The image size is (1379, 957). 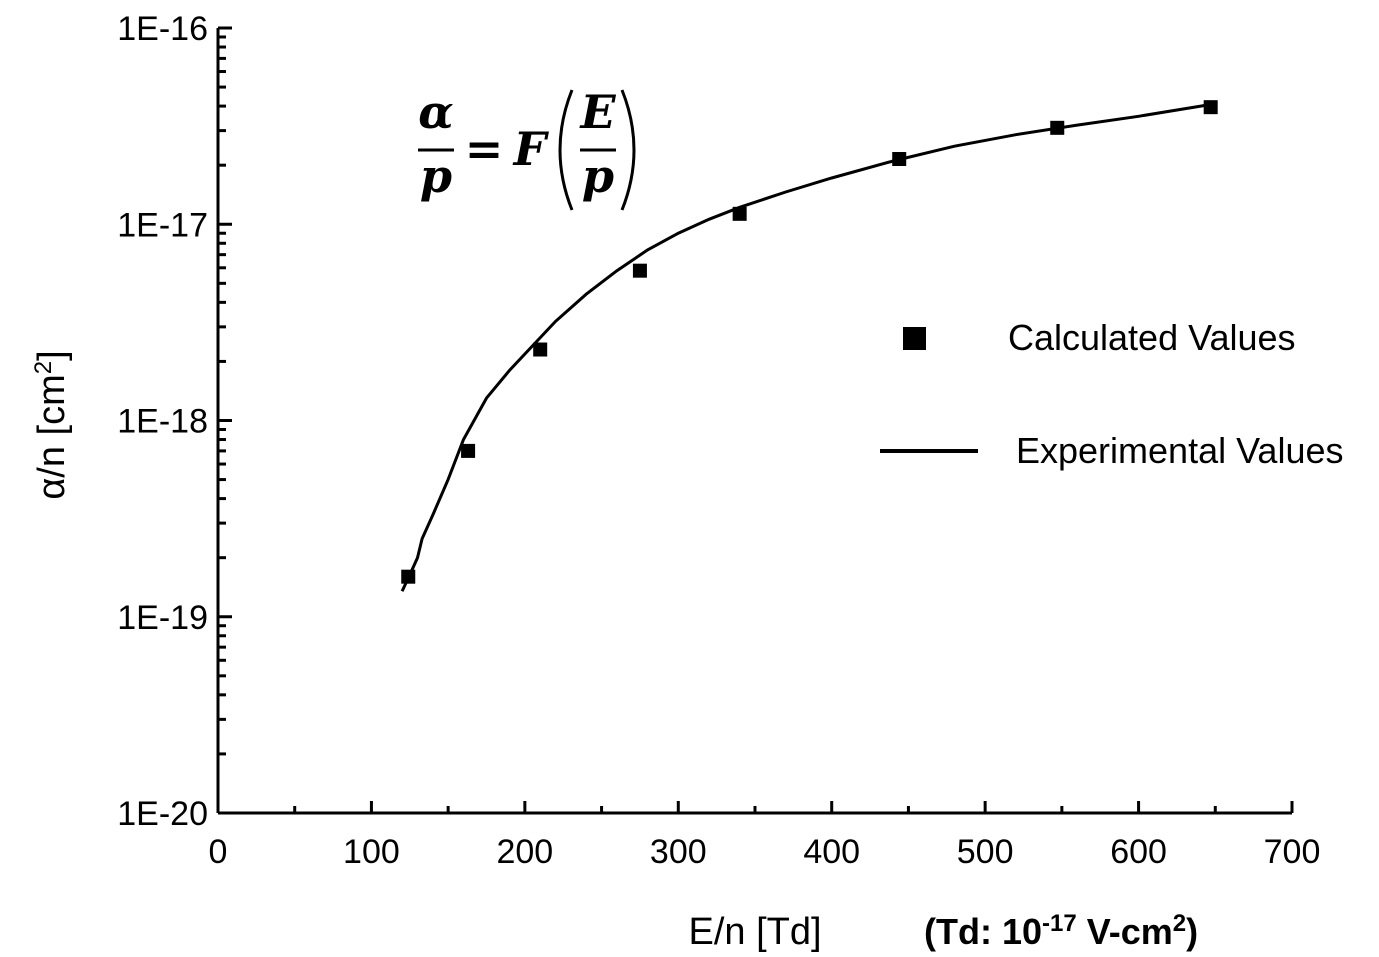 What do you see at coordinates (983, 931) in the screenshot?
I see `unit-note-part1: (Td: 10` at bounding box center [983, 931].